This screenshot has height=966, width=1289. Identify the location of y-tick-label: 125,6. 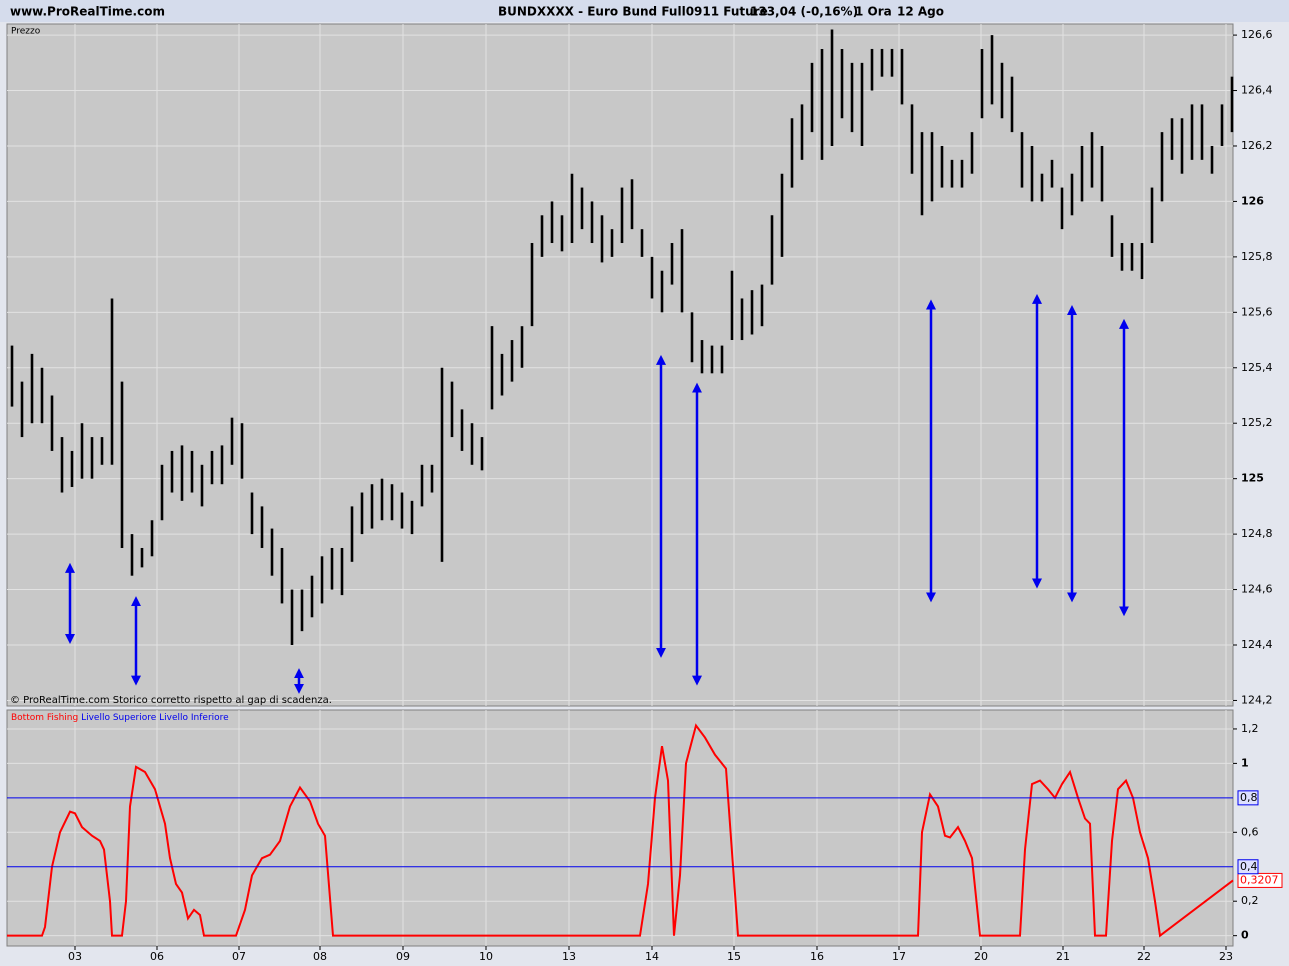
(1257, 311).